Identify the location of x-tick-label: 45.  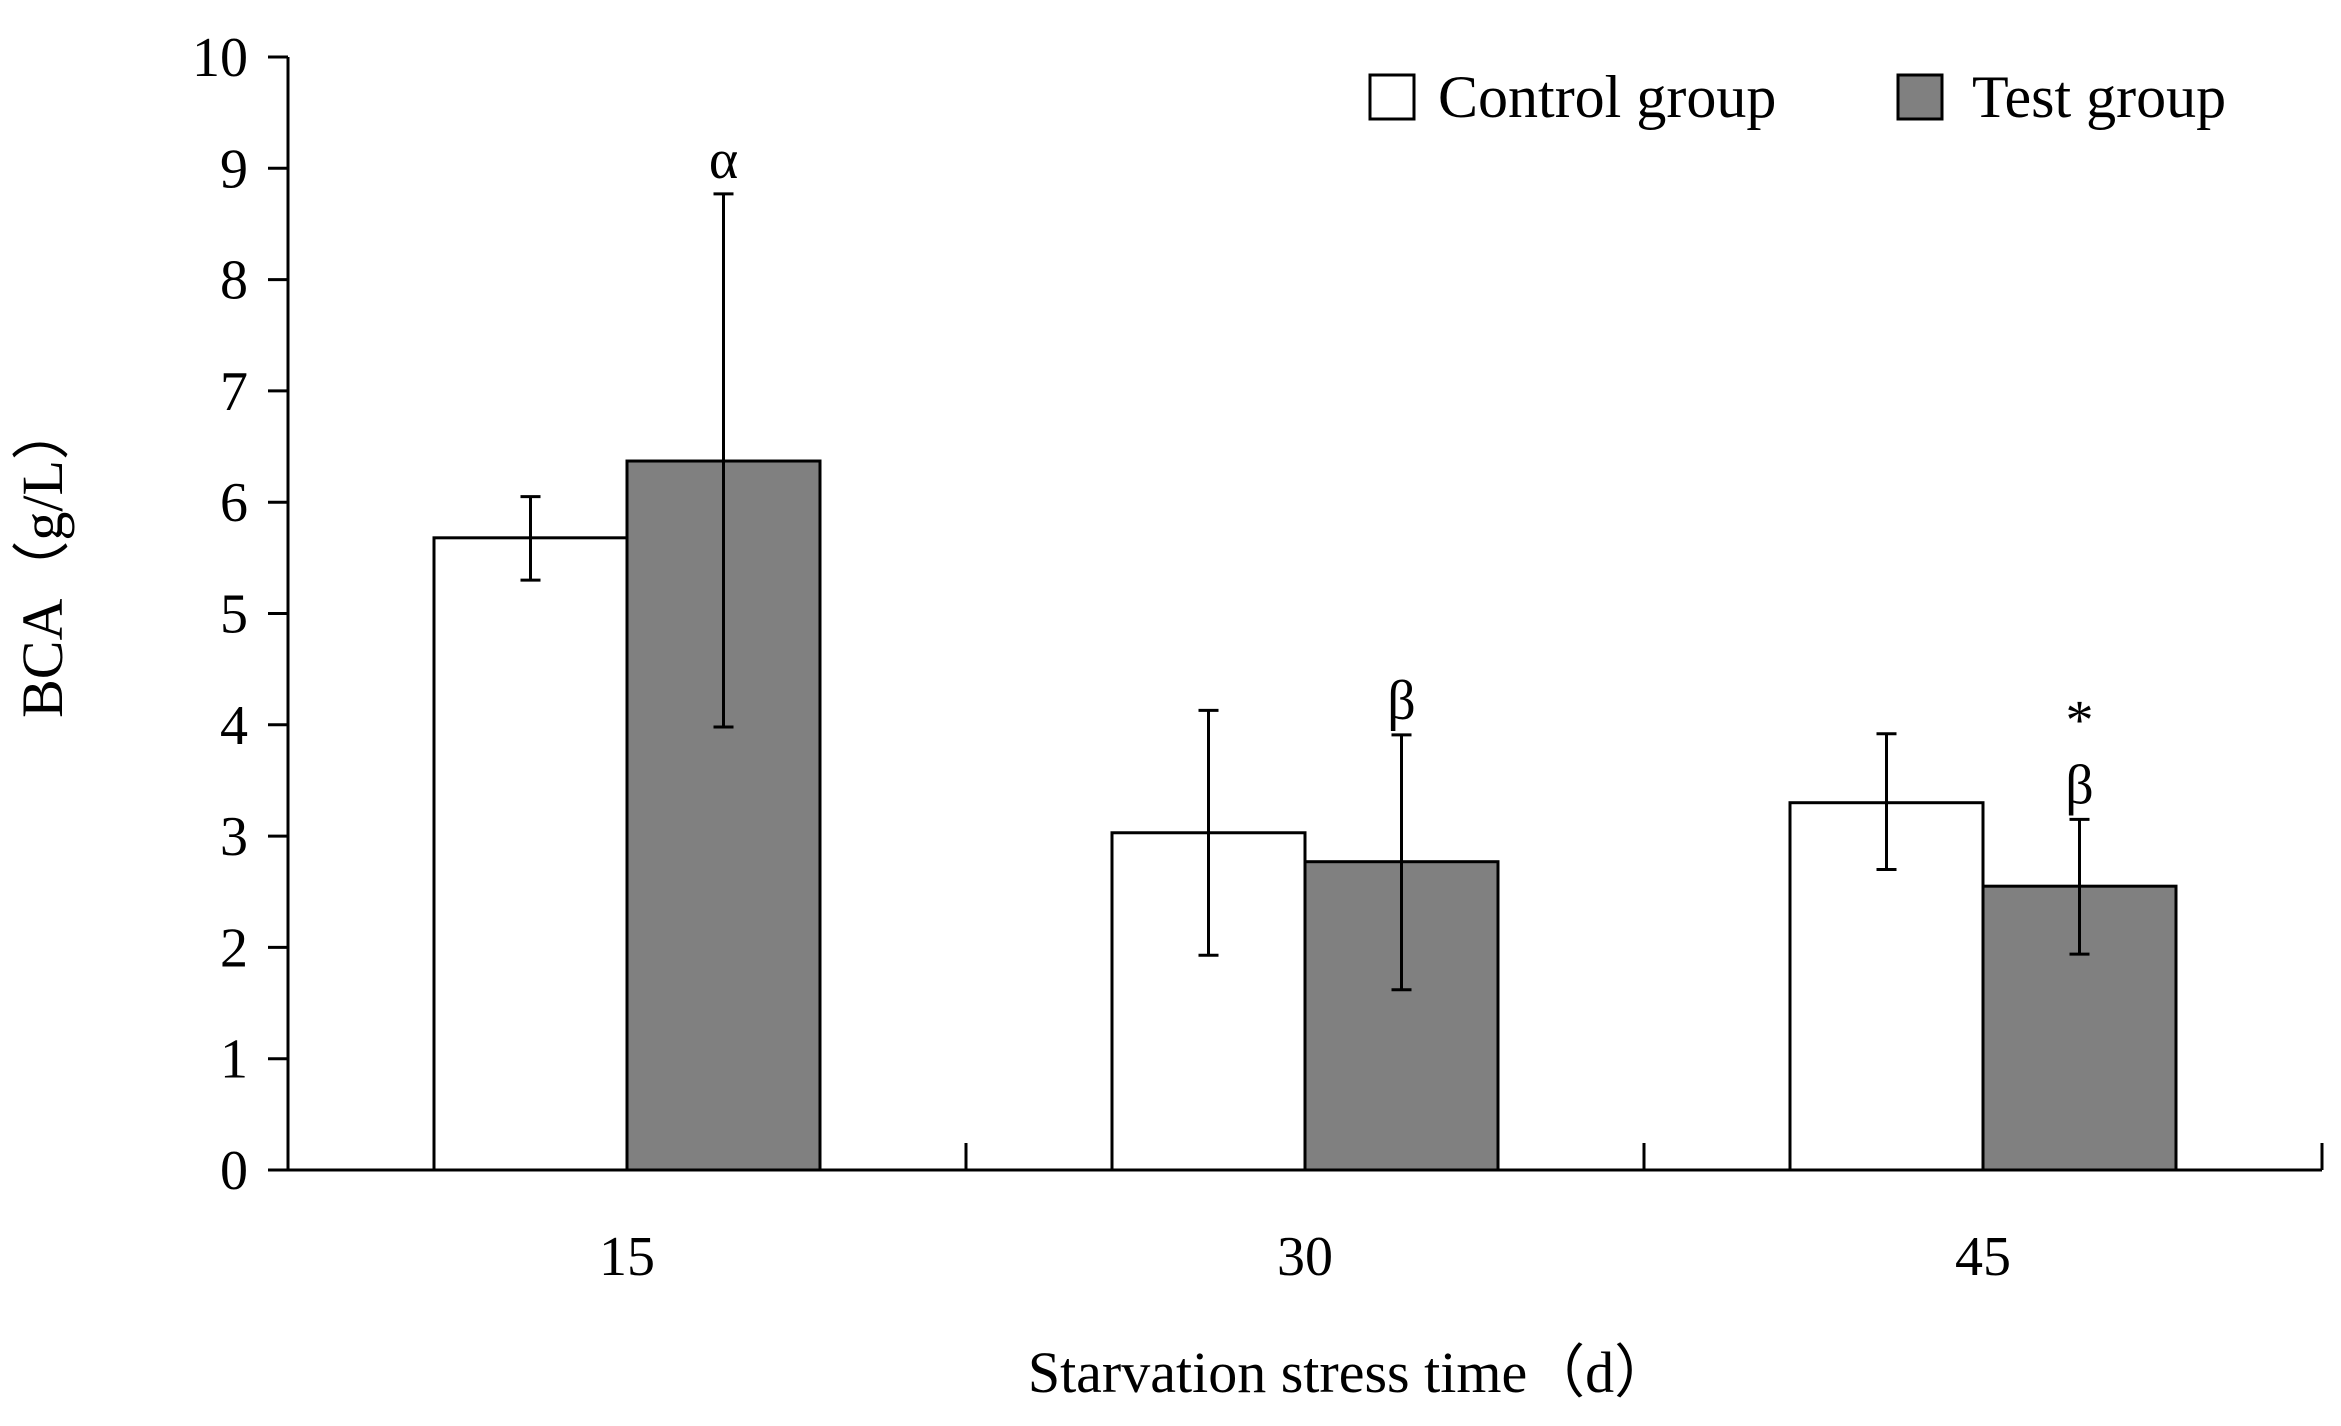
(1983, 1257).